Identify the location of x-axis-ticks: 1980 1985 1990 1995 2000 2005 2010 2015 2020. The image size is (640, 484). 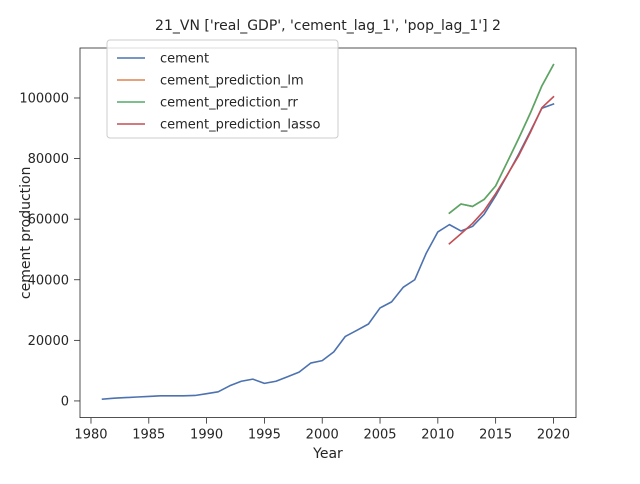
(322, 430).